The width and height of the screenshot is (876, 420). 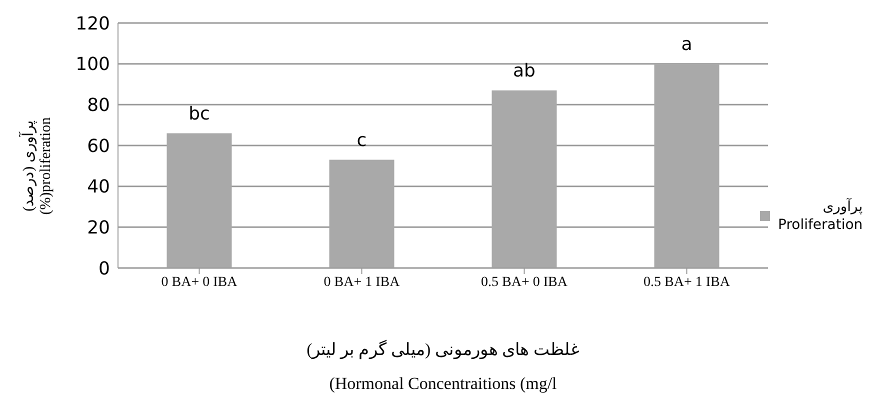 I want to click on annotation: a, so click(x=686, y=44).